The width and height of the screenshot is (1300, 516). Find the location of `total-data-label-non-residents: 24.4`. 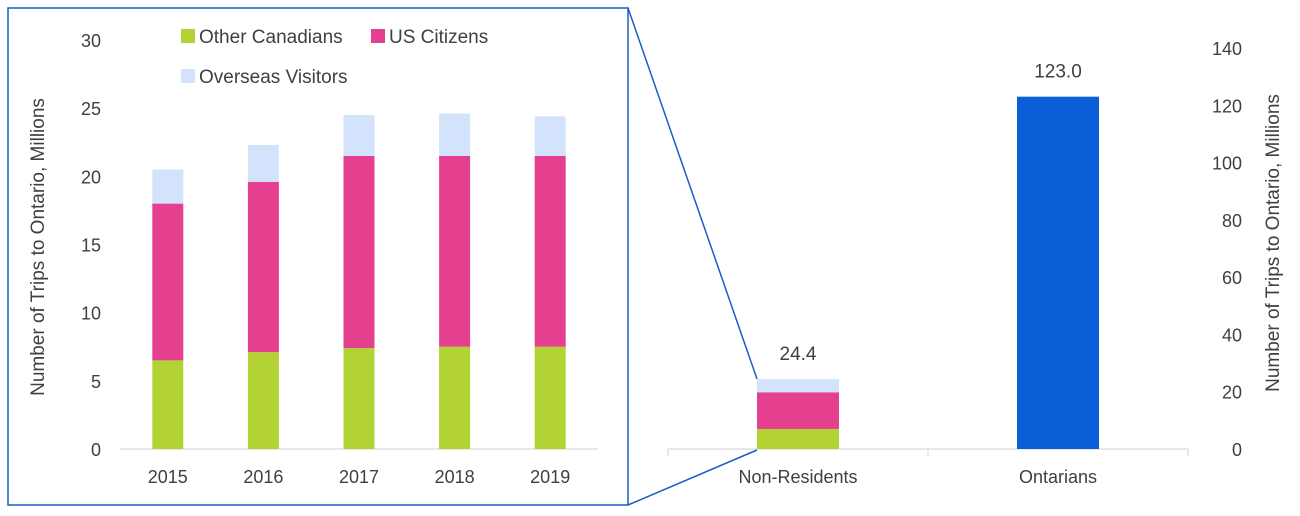

total-data-label-non-residents: 24.4 is located at coordinates (798, 354).